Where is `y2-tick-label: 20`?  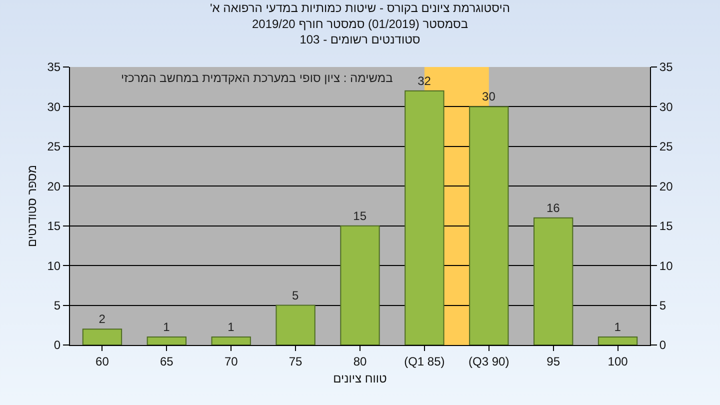 y2-tick-label: 20 is located at coordinates (666, 186).